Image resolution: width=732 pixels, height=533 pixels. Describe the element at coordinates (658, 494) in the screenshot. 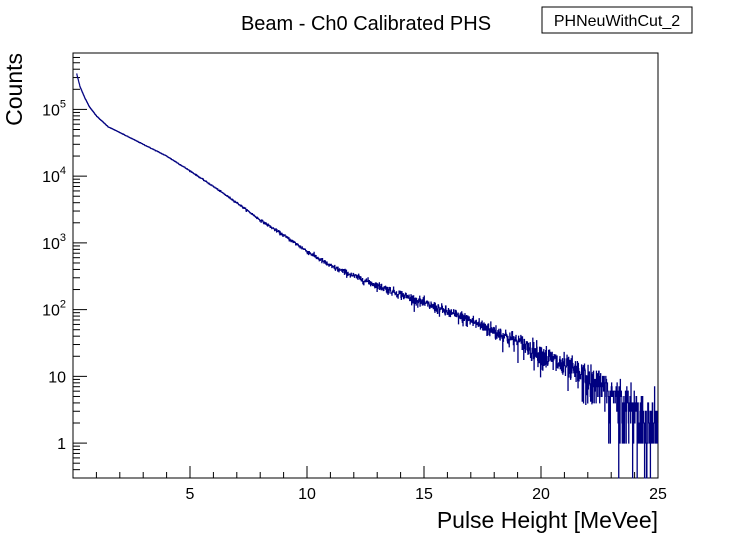

I see `x-tick-label: 25` at that location.